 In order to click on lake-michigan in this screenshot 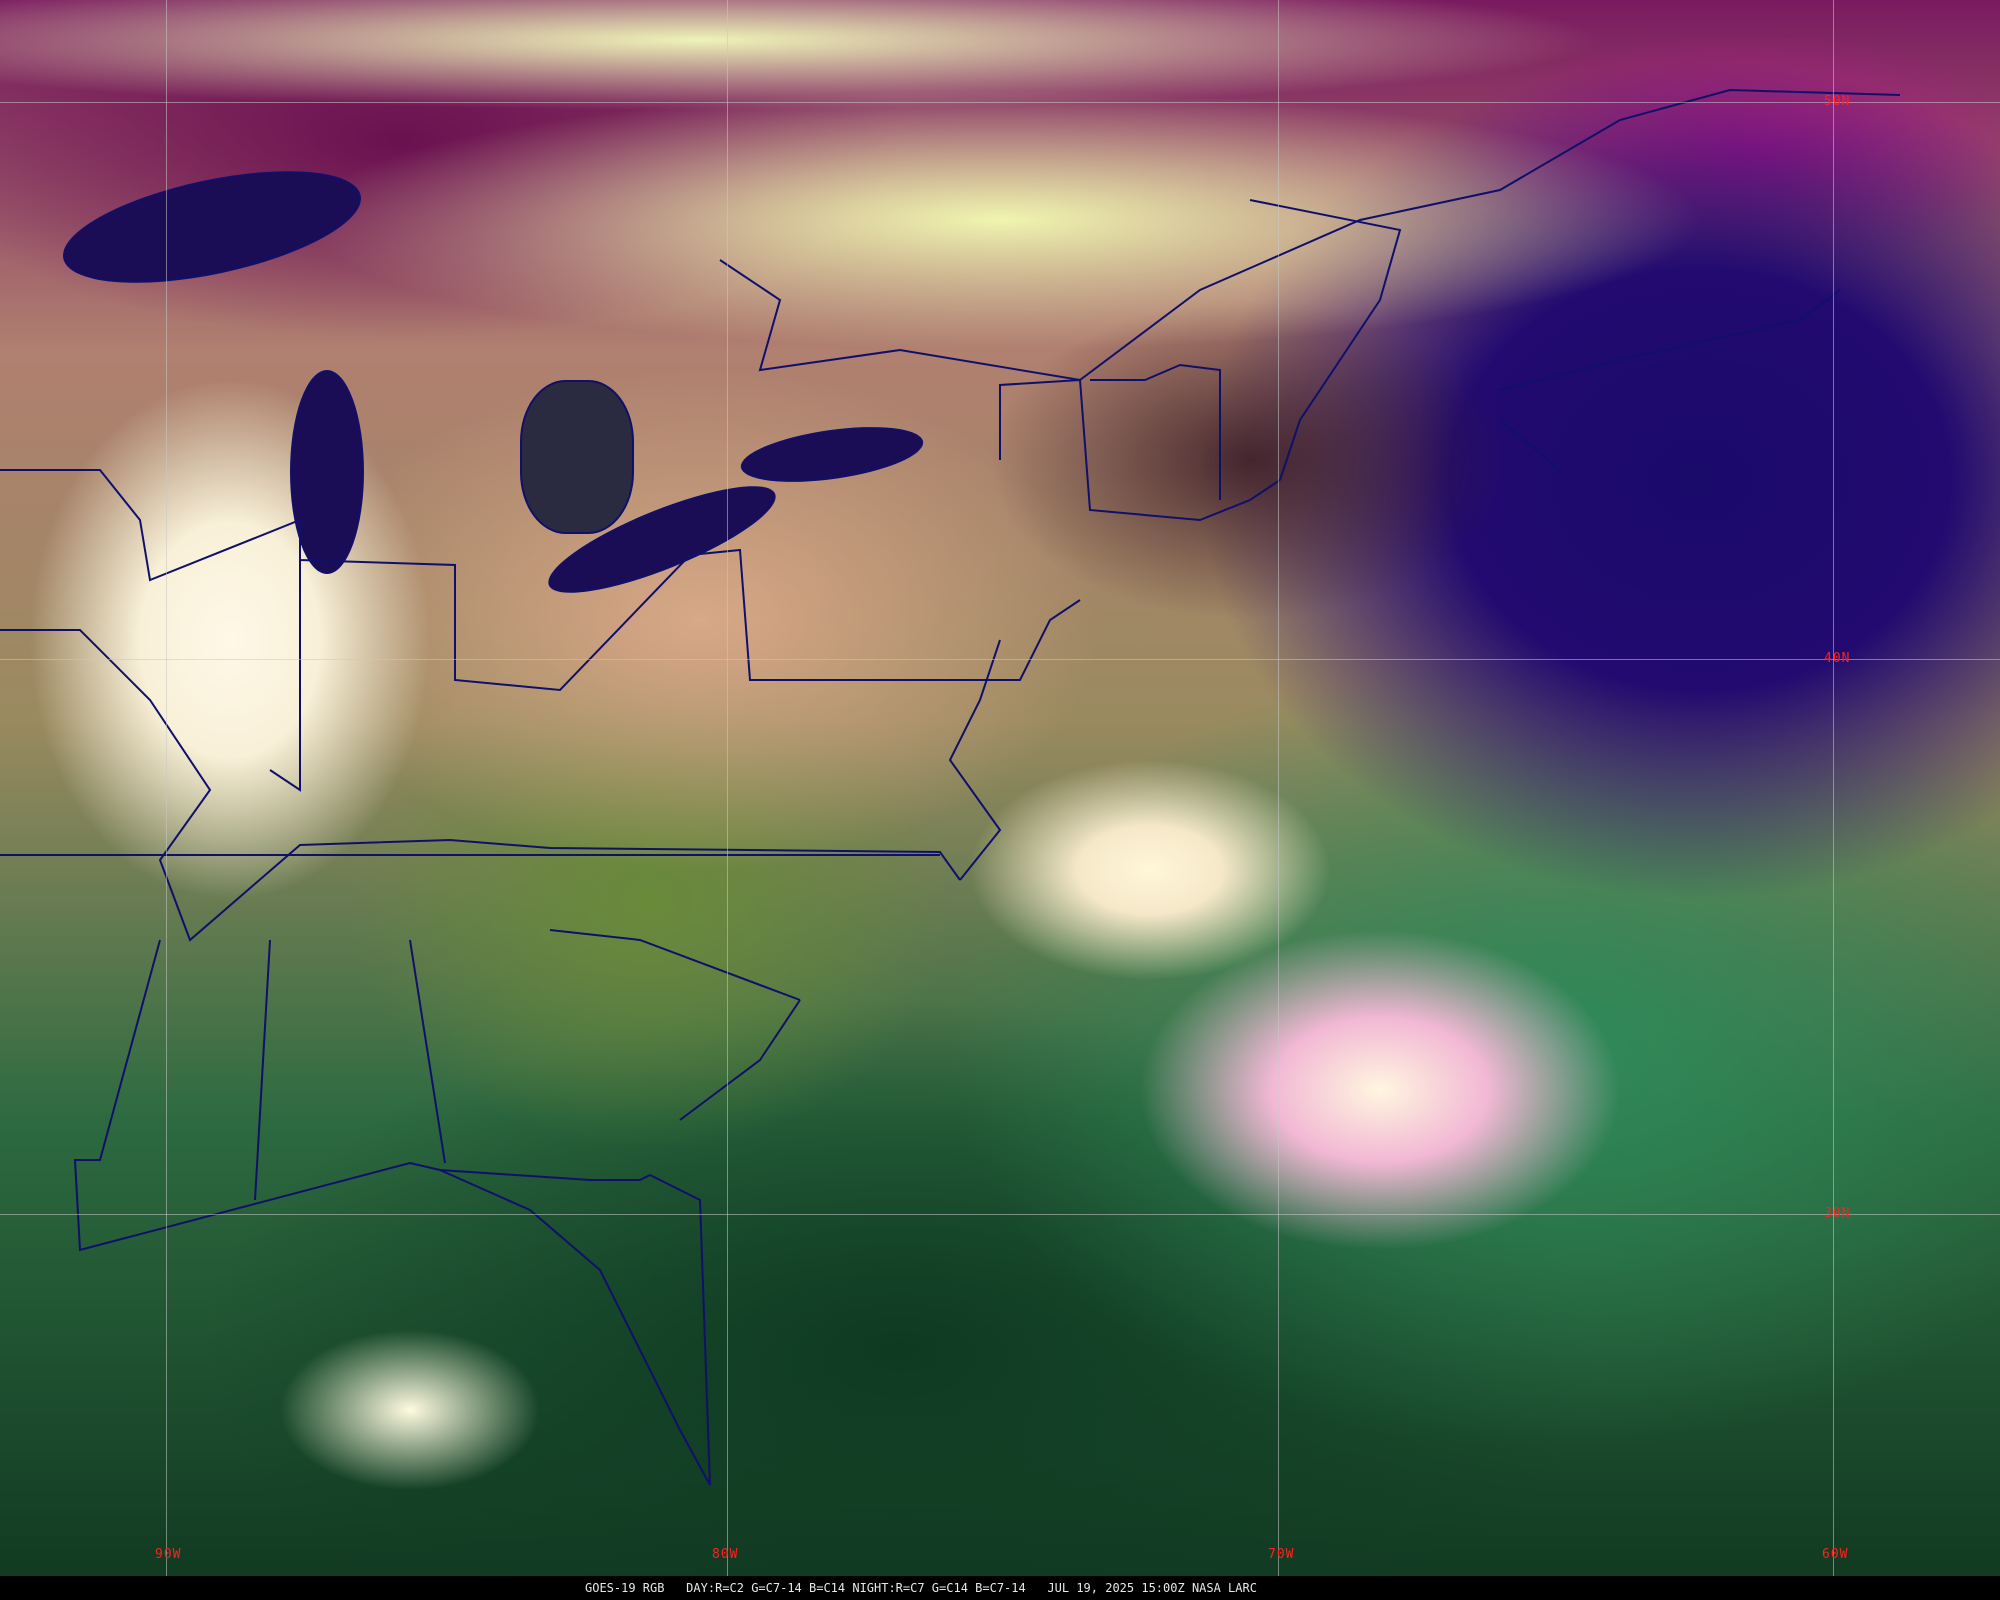, I will do `click(327, 472)`.